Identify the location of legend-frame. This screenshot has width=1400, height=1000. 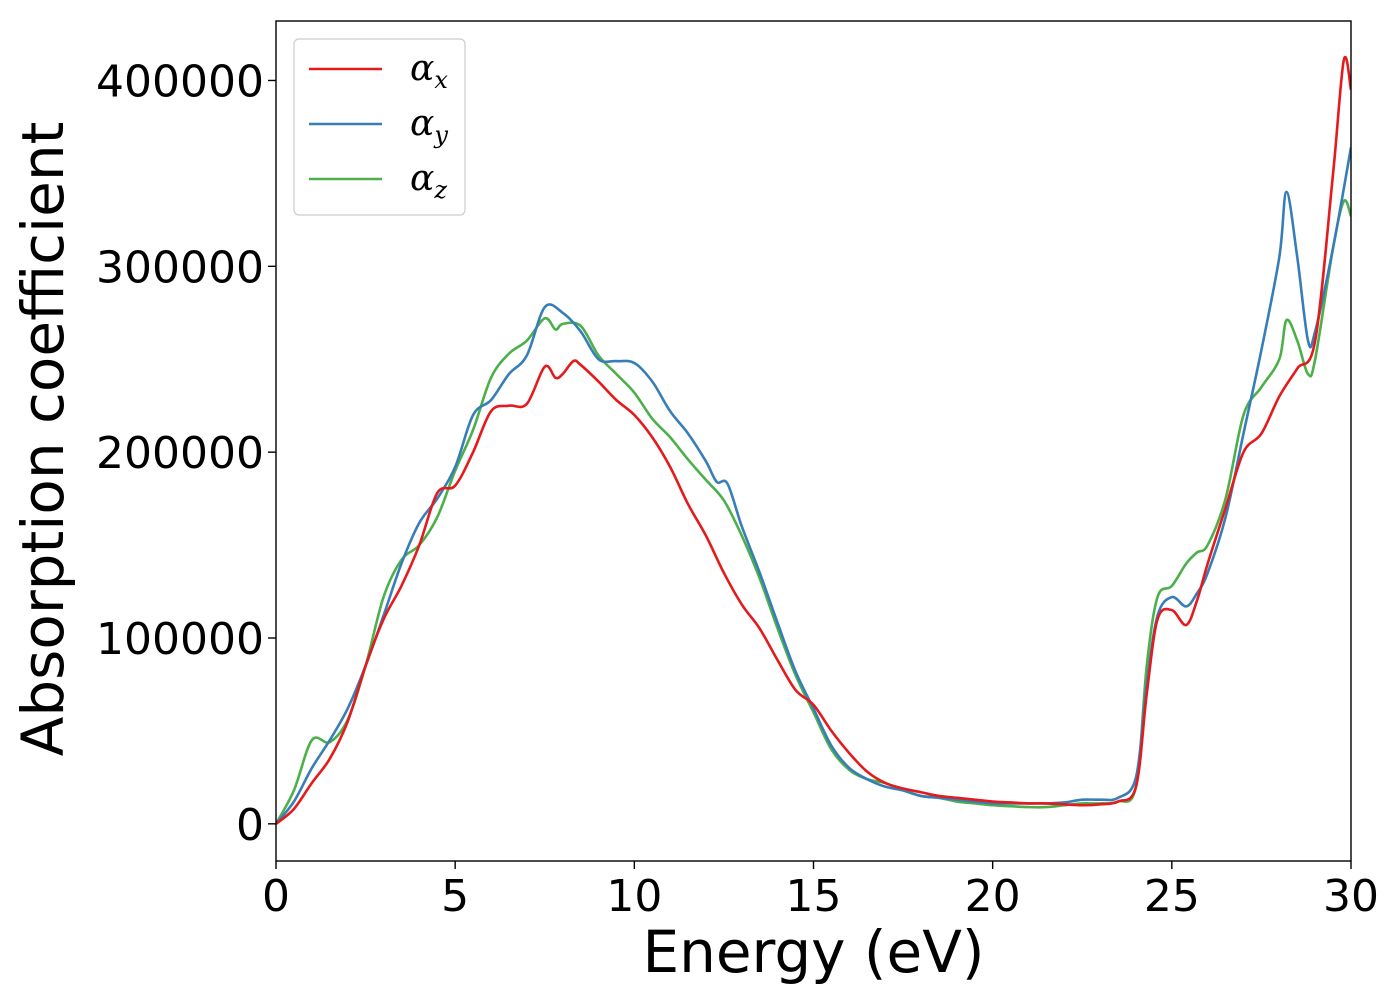
(379, 127).